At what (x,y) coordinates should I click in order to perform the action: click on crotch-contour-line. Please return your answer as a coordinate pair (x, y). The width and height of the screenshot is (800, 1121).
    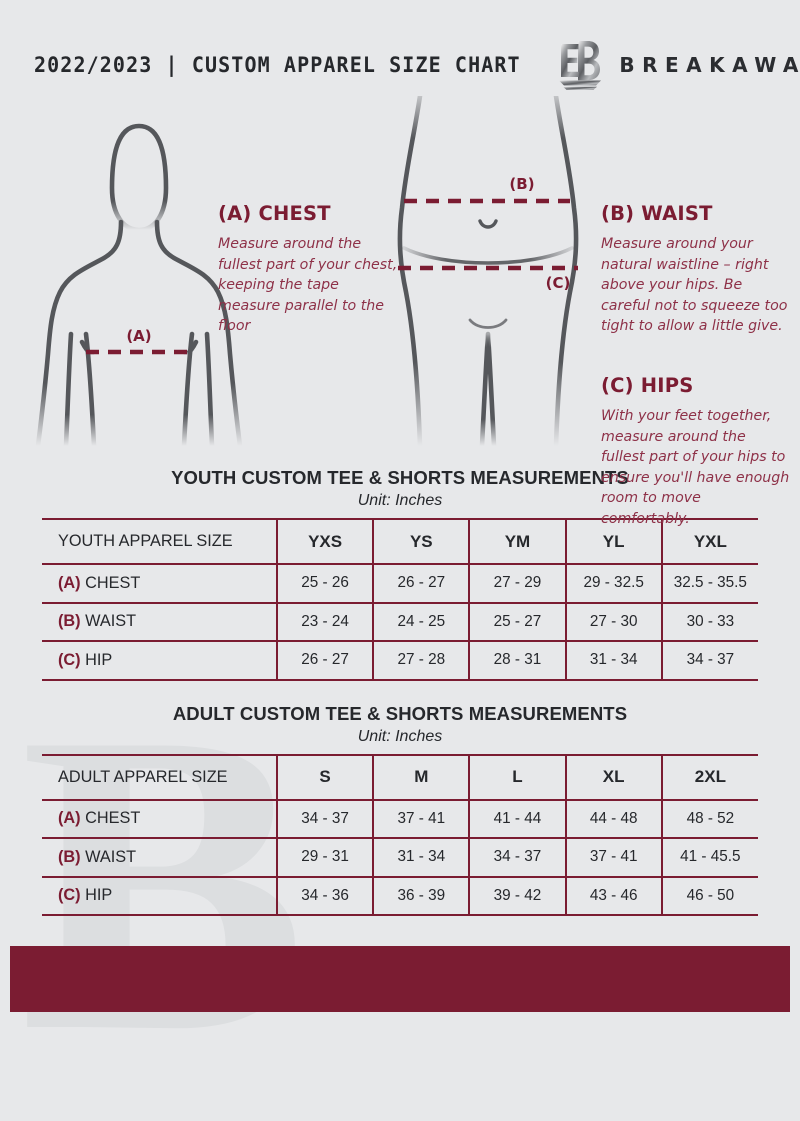
    Looking at the image, I should click on (488, 323).